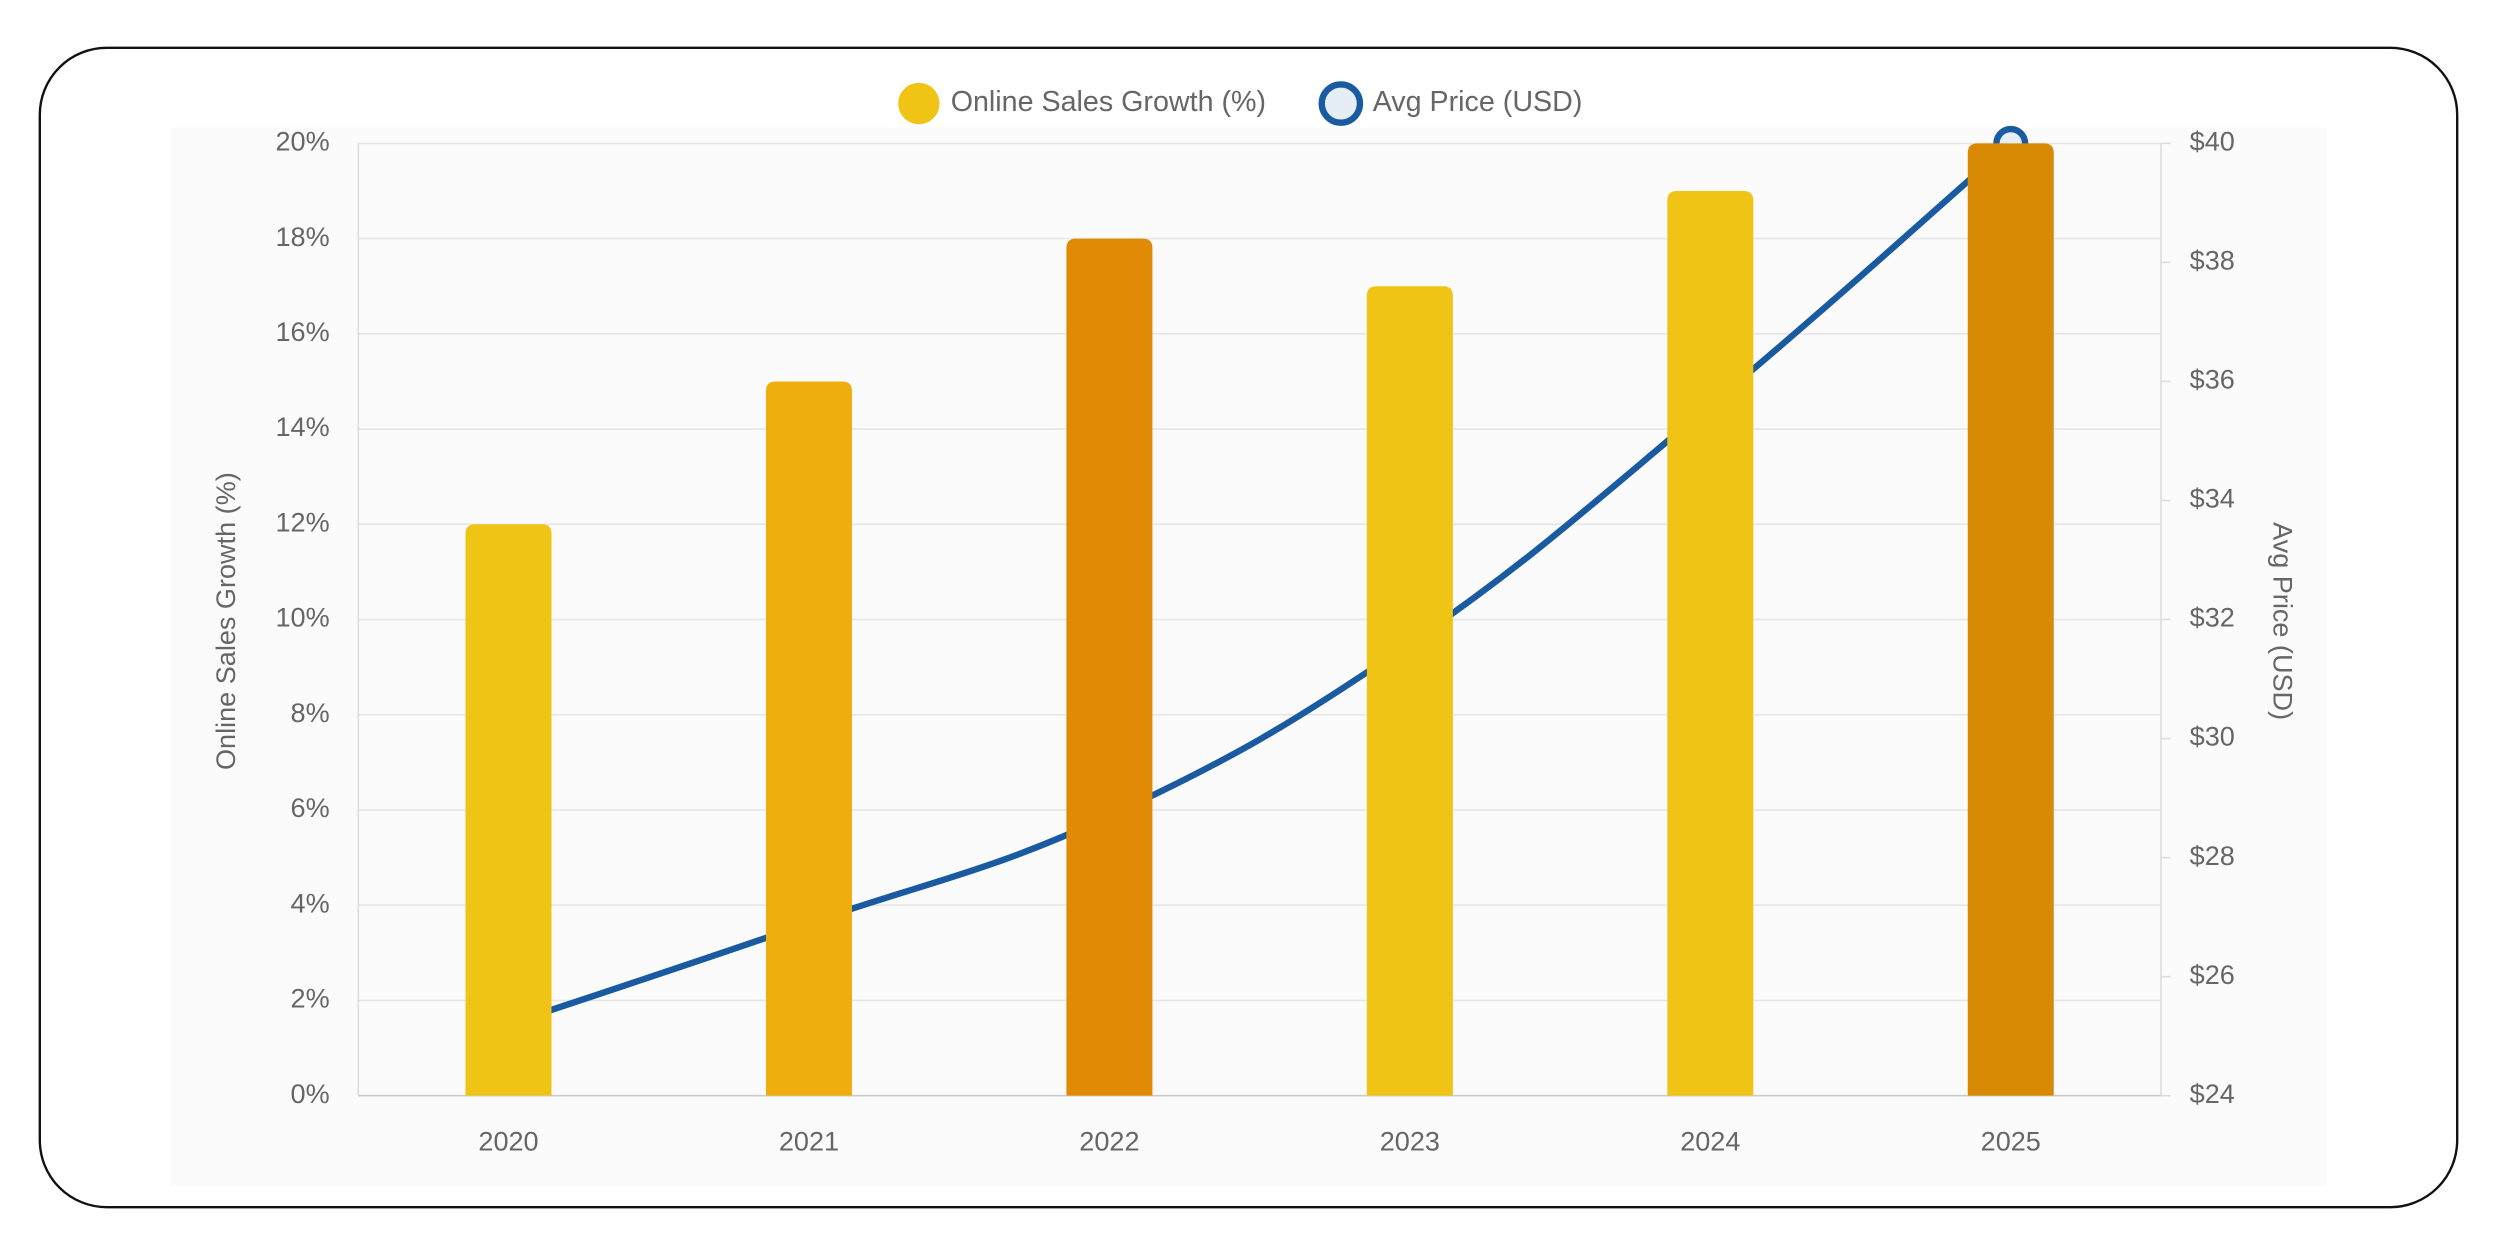  I want to click on y-tick-label: 6%, so click(310, 807).